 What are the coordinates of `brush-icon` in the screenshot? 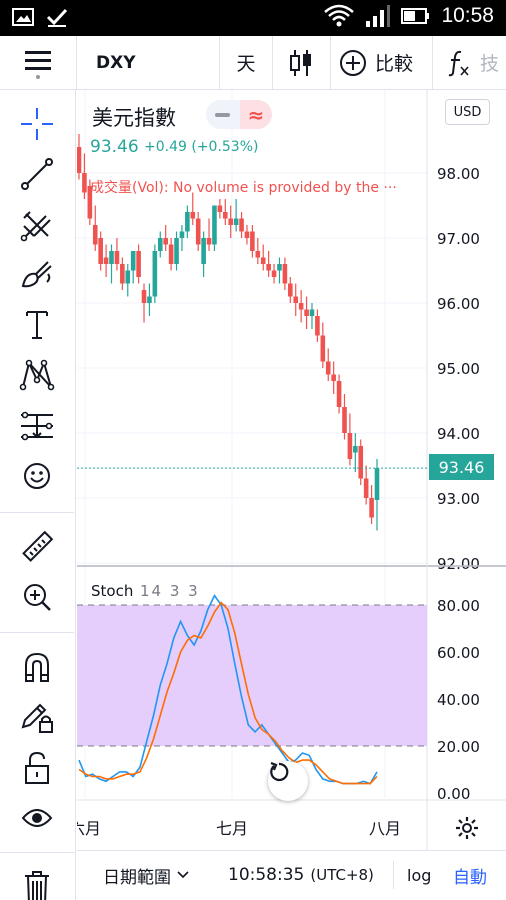 It's located at (36, 274).